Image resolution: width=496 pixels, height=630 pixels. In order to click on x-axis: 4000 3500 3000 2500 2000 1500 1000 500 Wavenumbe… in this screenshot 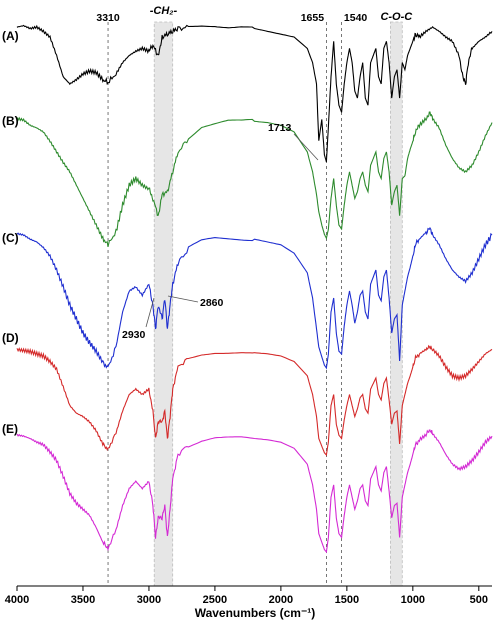, I will do `click(248, 602)`.